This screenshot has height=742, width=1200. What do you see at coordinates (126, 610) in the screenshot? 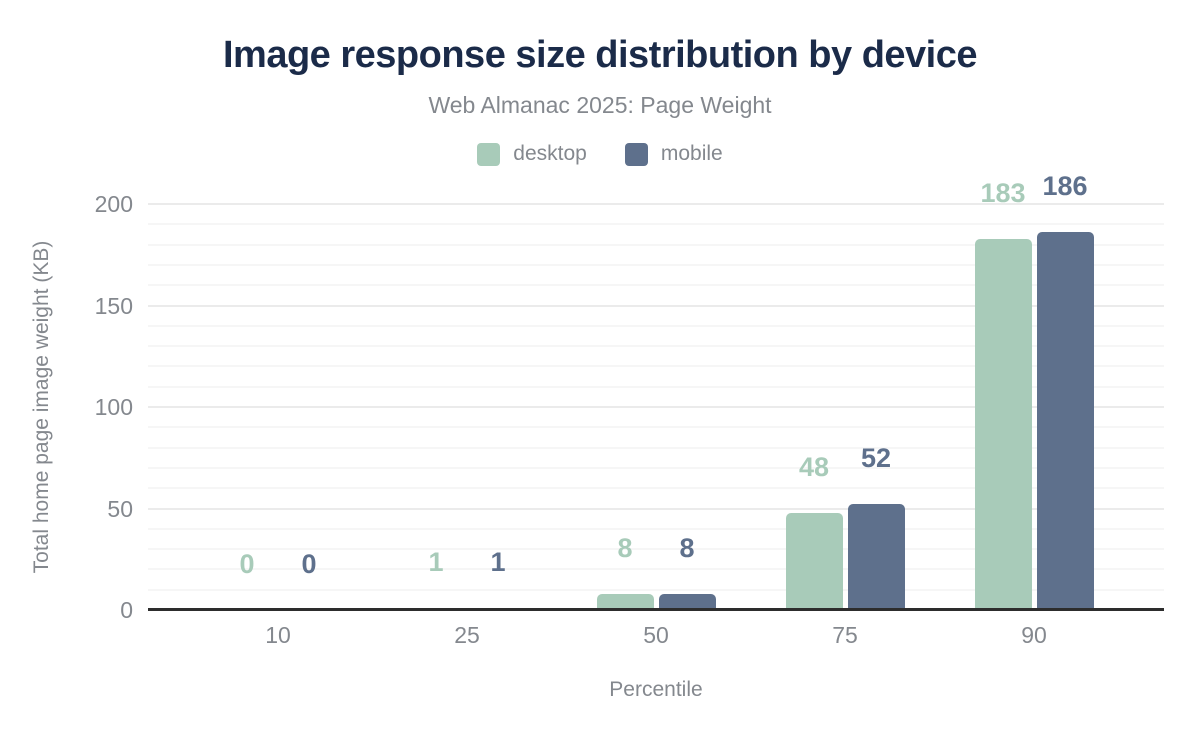
I see `y-tick-label: 0` at bounding box center [126, 610].